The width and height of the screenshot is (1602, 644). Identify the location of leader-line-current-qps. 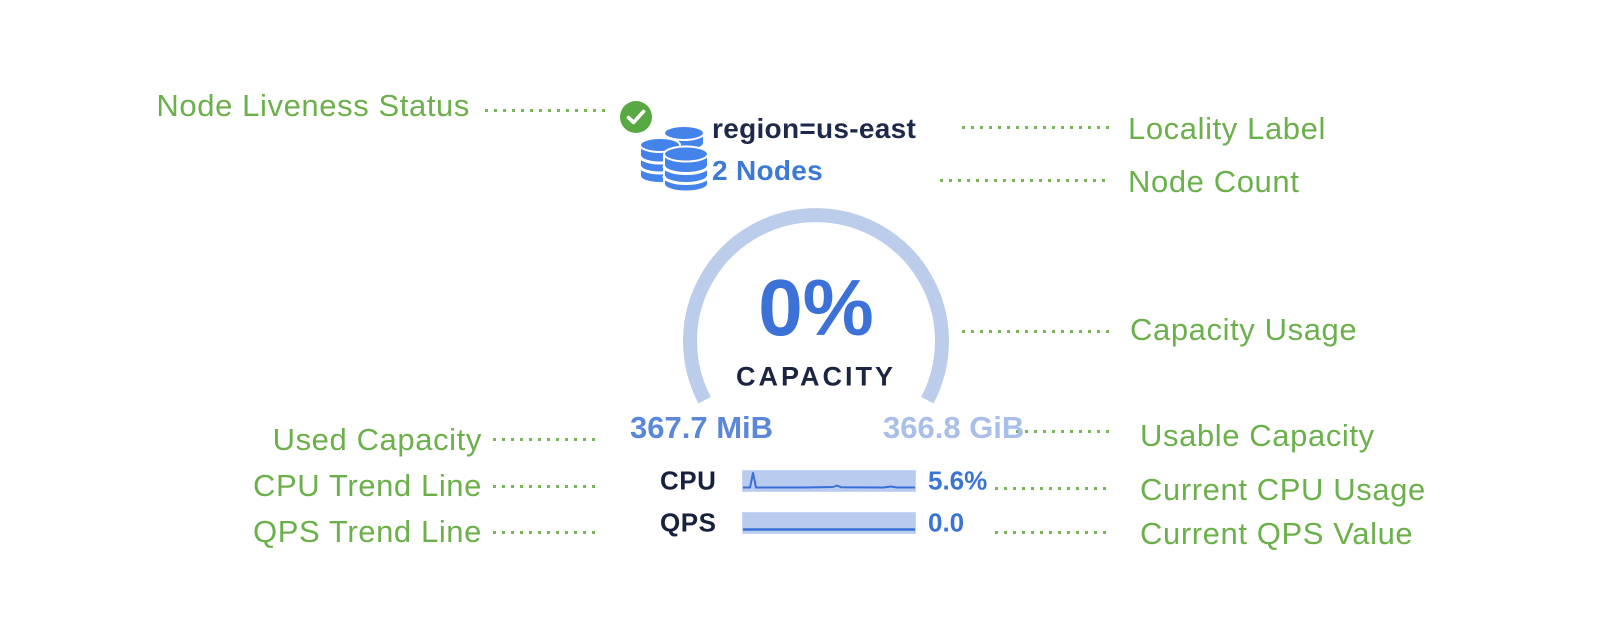
(1052, 532).